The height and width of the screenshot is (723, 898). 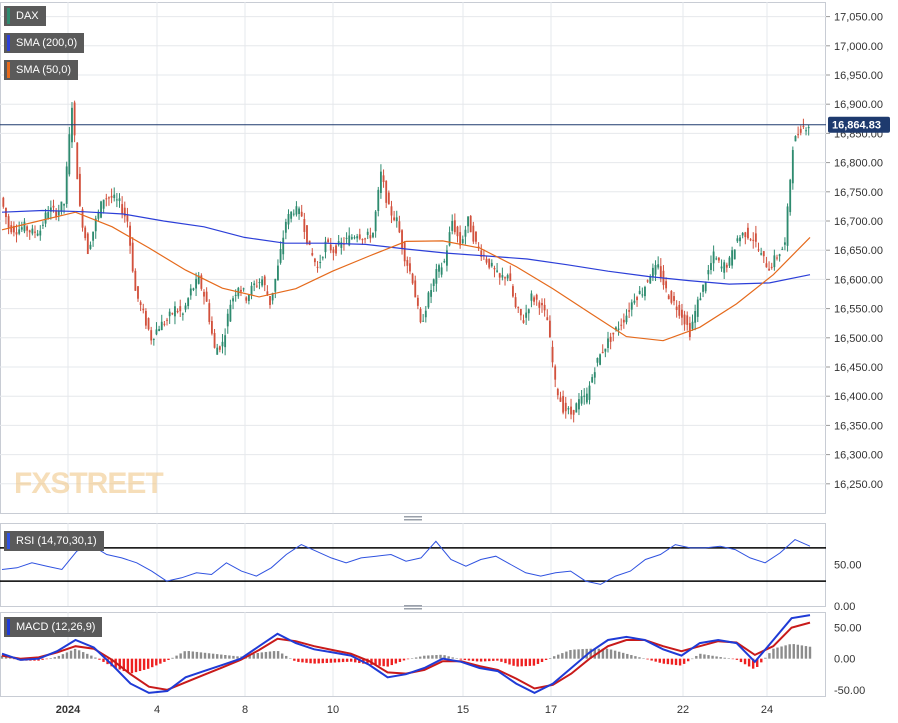 What do you see at coordinates (858, 426) in the screenshot?
I see `ytick-label-14: 16,350.00` at bounding box center [858, 426].